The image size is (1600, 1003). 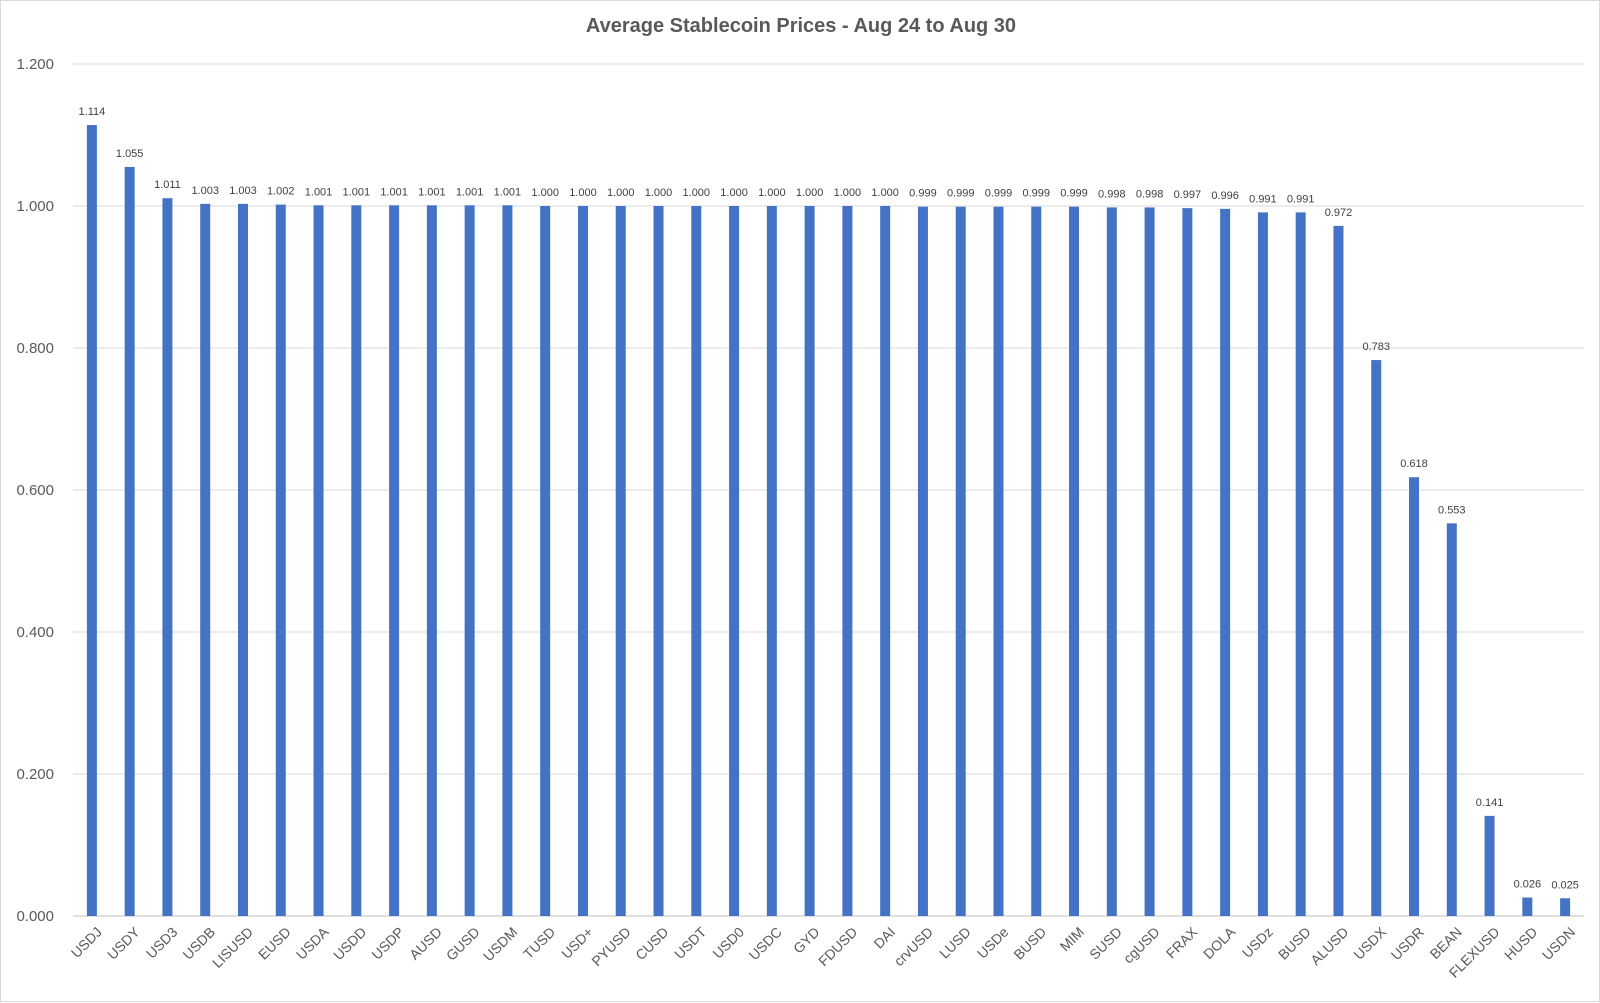 What do you see at coordinates (312, 942) in the screenshot?
I see `category-label: USDA` at bounding box center [312, 942].